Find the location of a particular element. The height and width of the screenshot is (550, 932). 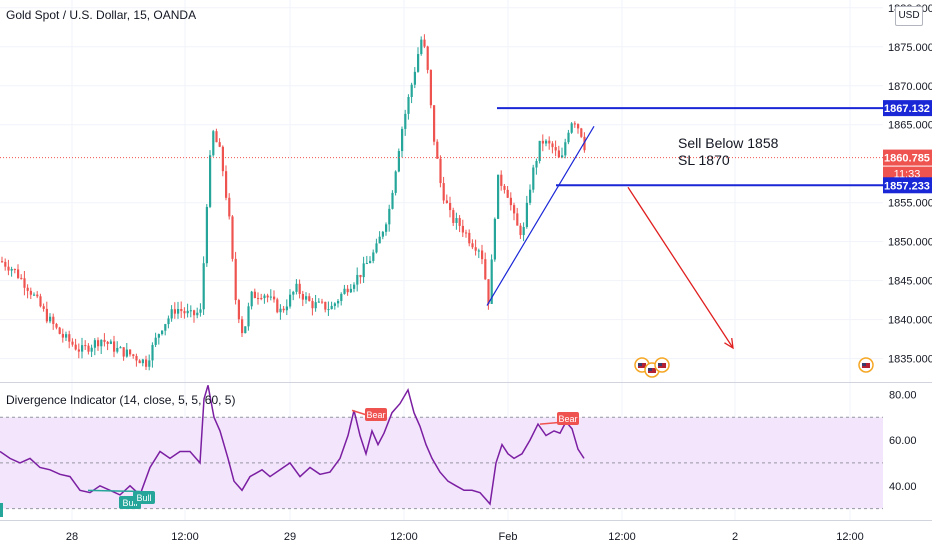

bull-signal-marker is located at coordinates (1, 510).